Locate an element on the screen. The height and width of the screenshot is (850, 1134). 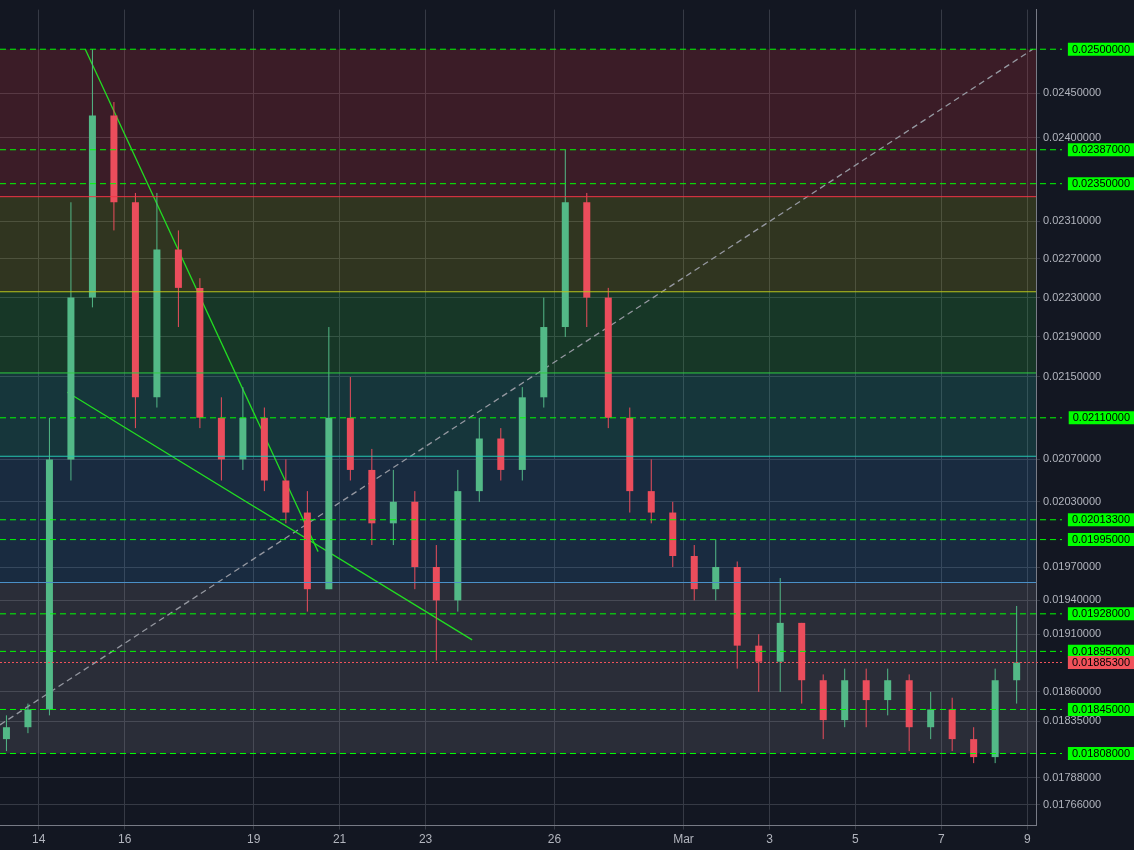
x-tick-label: 3 is located at coordinates (770, 839).